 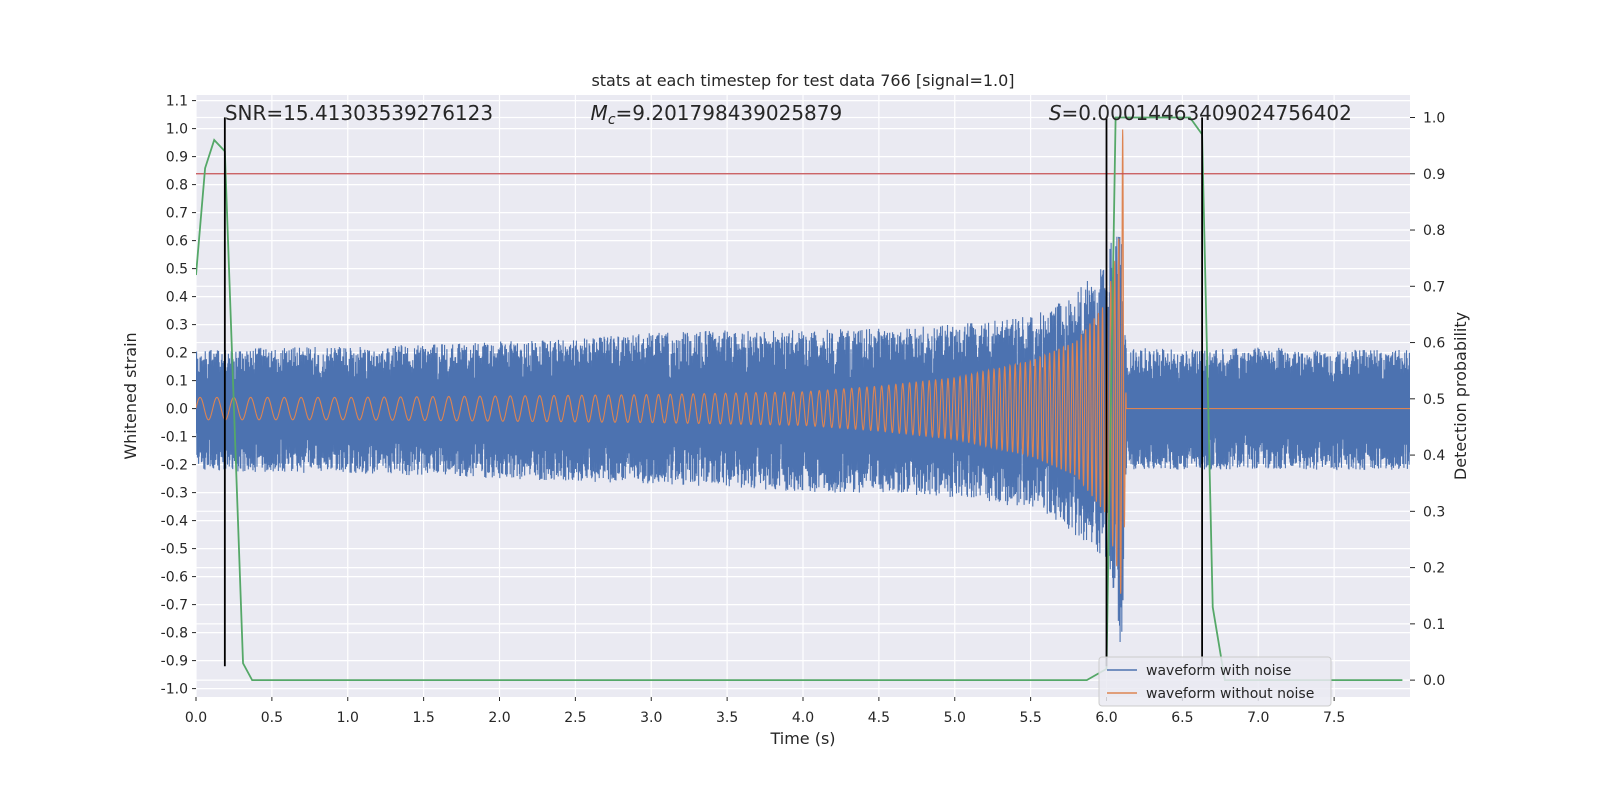 What do you see at coordinates (1434, 175) in the screenshot?
I see `y2-tick-label: 0.9` at bounding box center [1434, 175].